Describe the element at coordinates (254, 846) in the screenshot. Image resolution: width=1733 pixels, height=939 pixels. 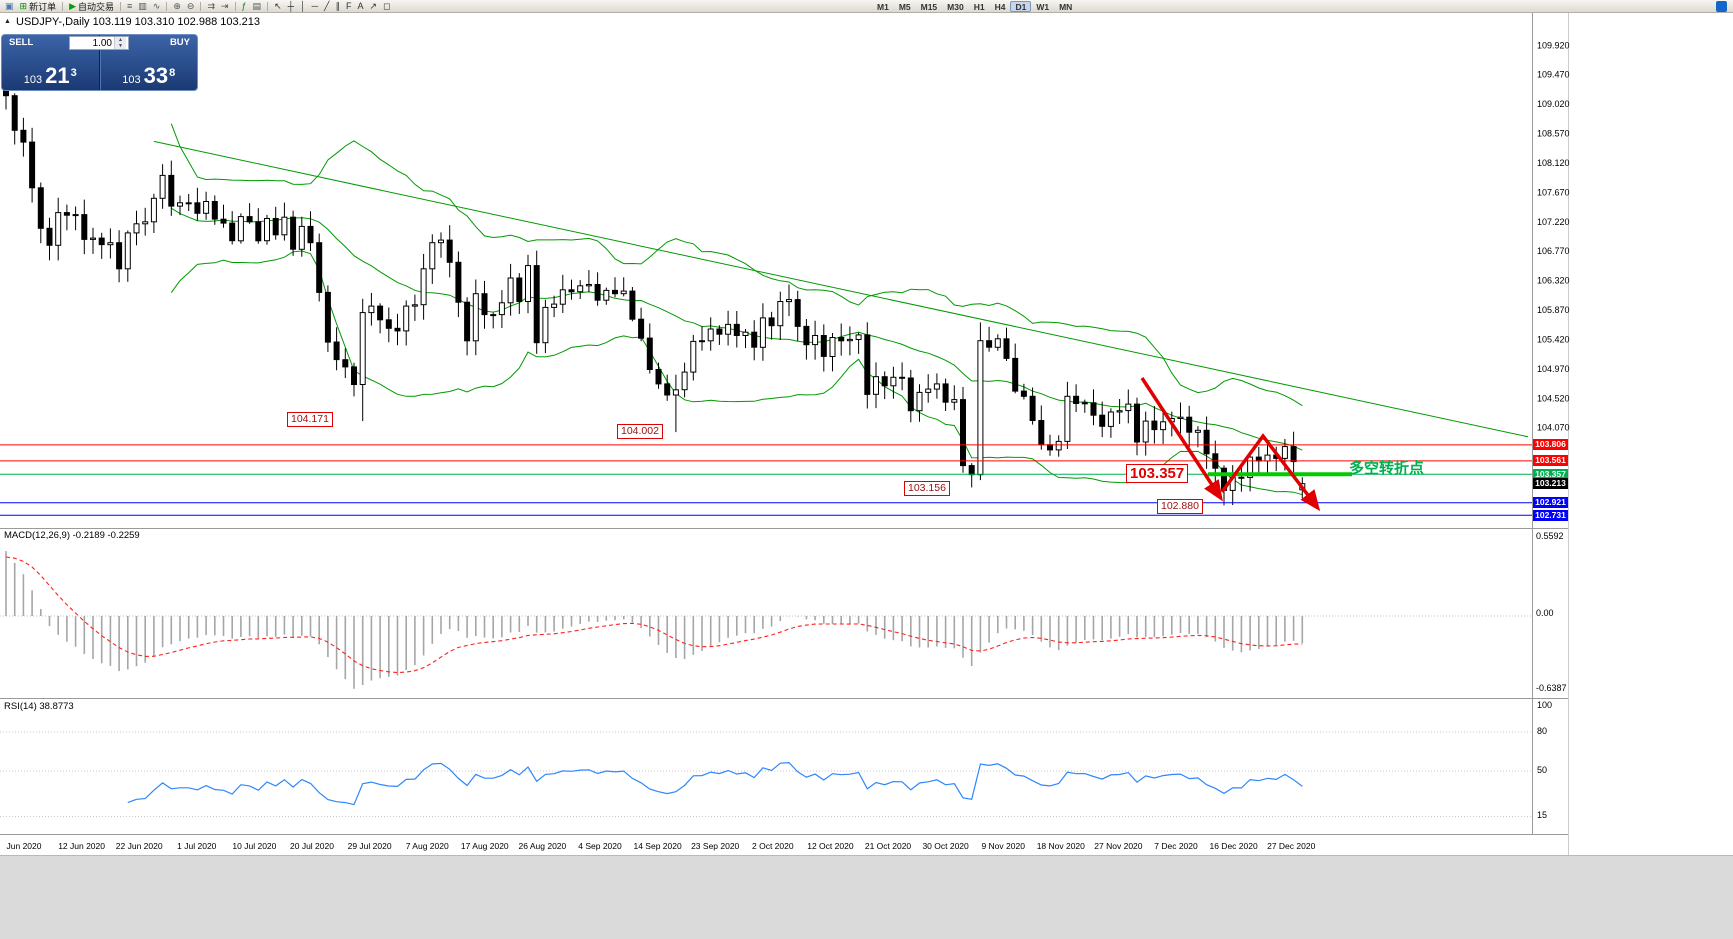
I see `svg-text: 10 Jul 2020` at that location.